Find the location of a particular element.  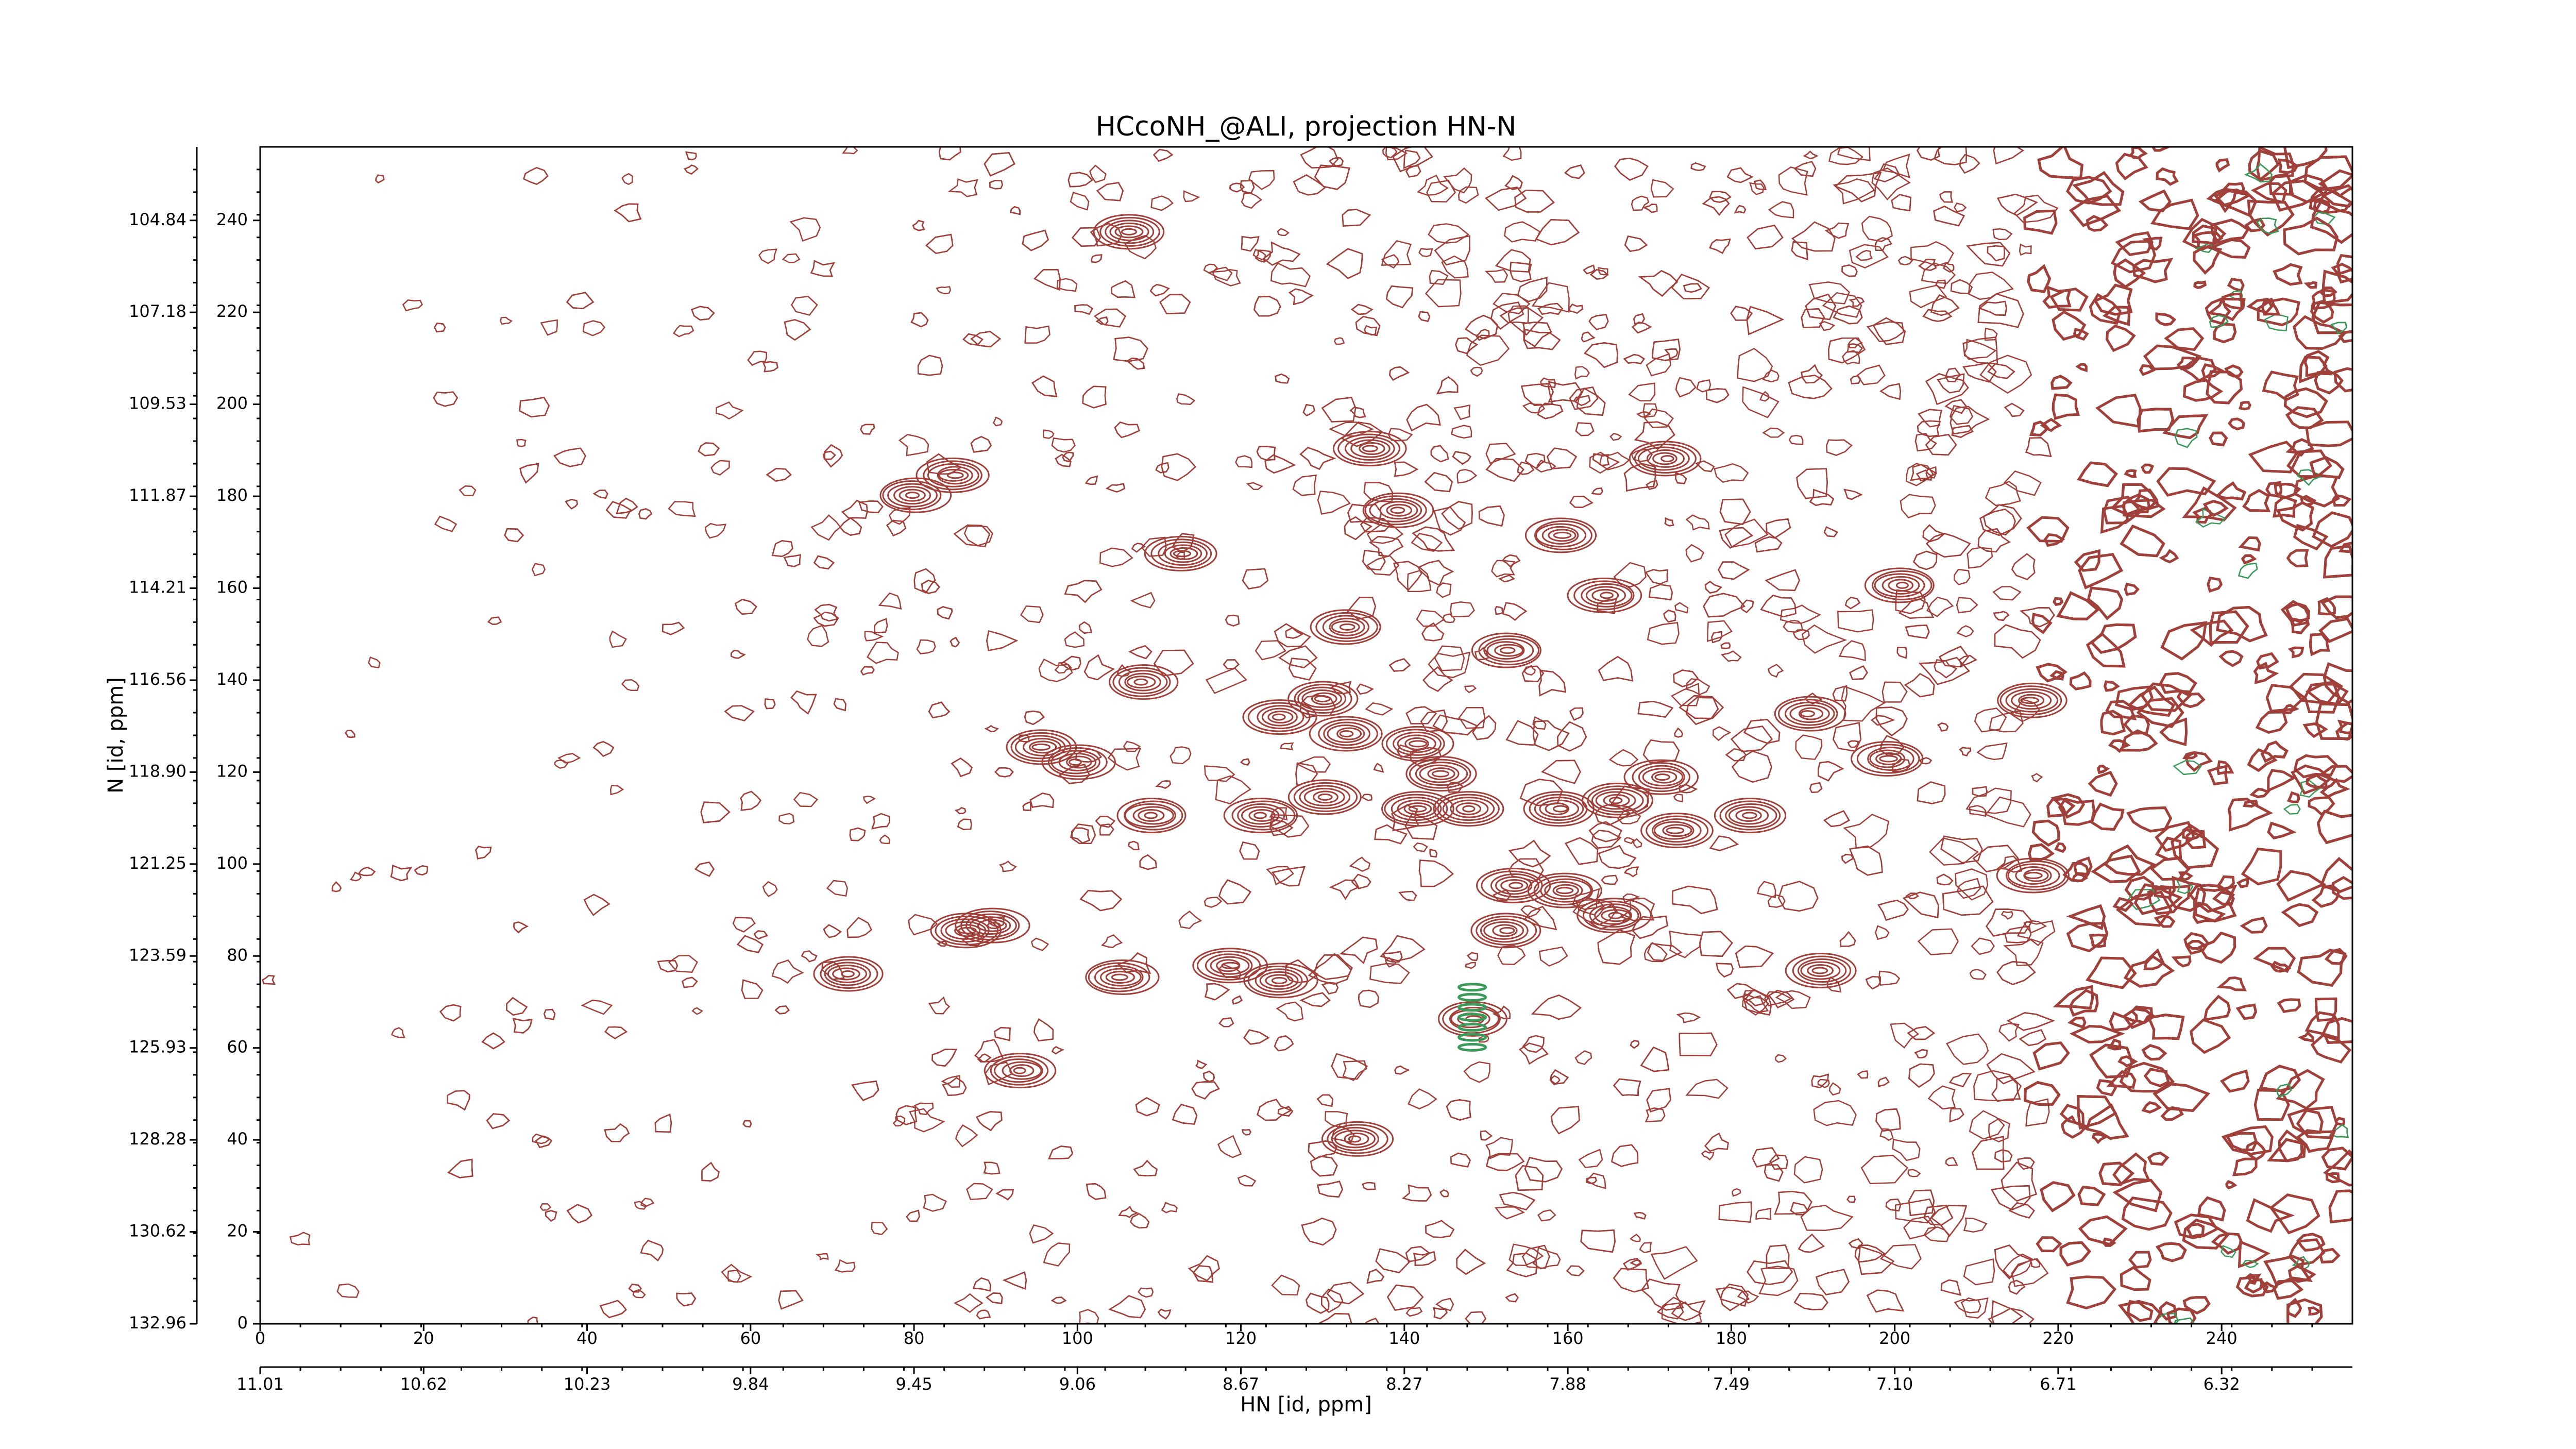

y-tick-label: 0 is located at coordinates (243, 1323).